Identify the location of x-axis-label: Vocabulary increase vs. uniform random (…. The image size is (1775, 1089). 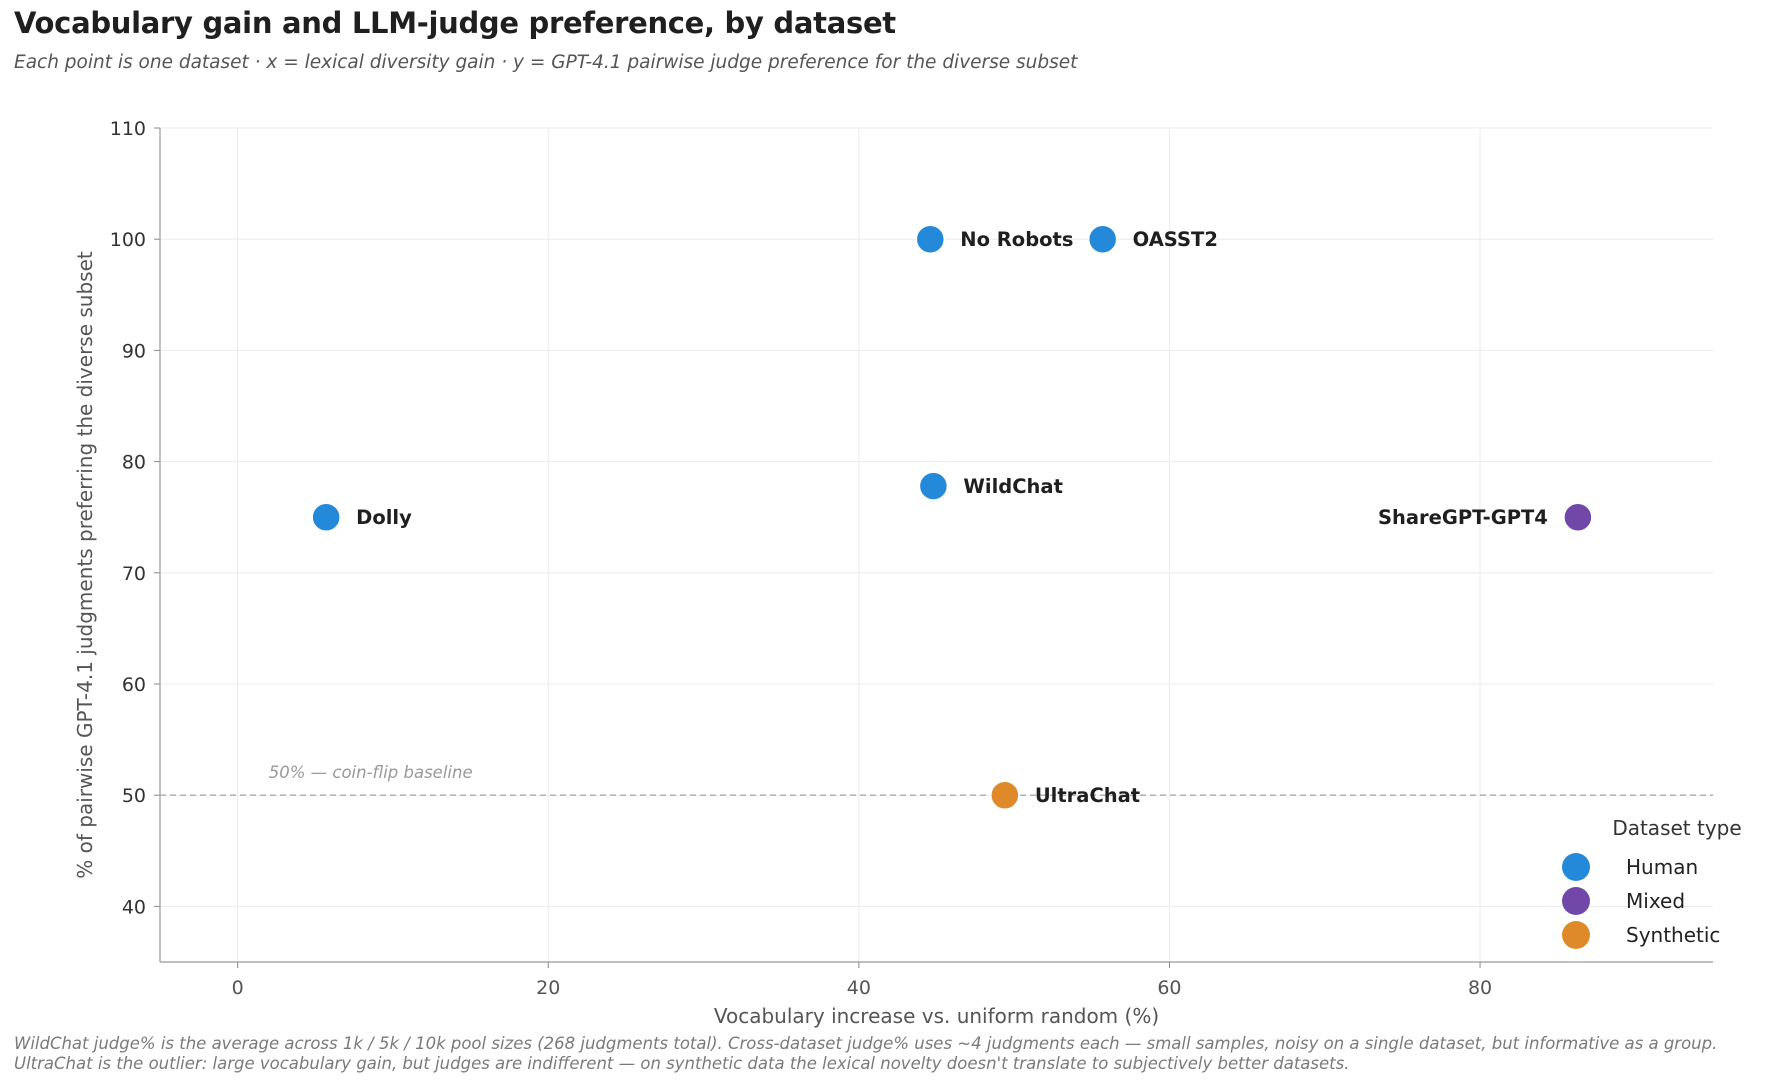
(936, 1016).